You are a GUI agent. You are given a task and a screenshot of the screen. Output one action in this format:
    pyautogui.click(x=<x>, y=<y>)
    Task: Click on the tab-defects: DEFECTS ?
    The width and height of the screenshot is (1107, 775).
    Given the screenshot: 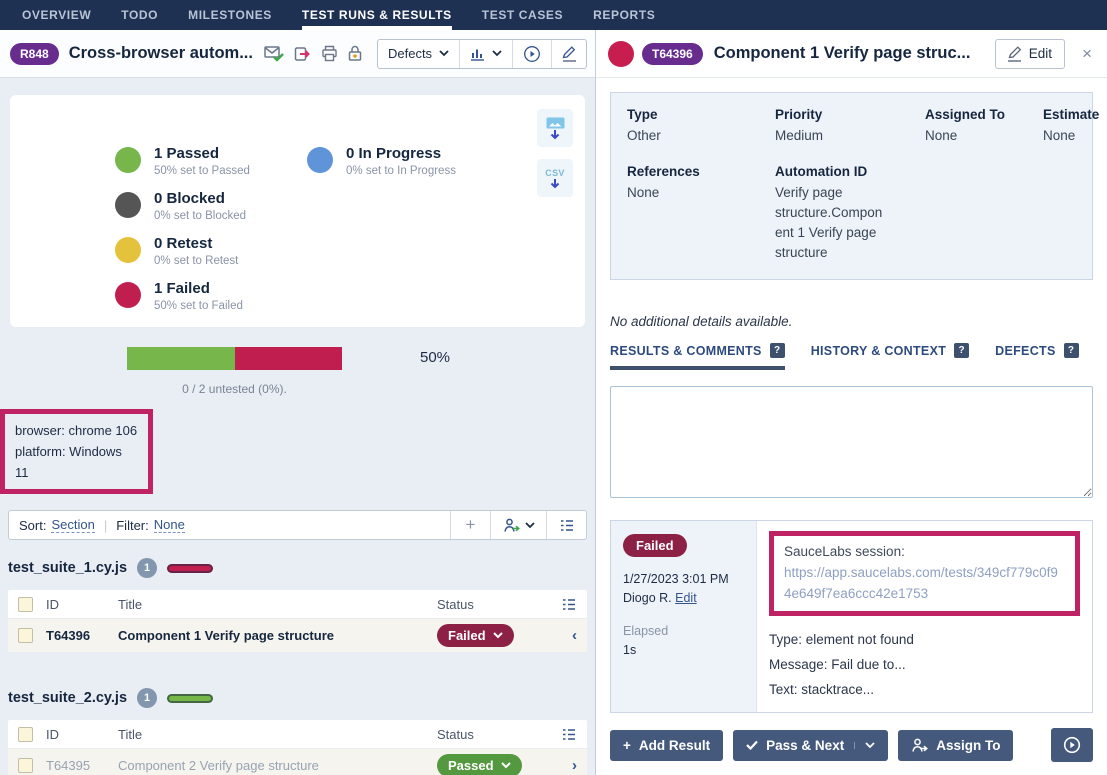 What is the action you would take?
    pyautogui.click(x=1037, y=356)
    